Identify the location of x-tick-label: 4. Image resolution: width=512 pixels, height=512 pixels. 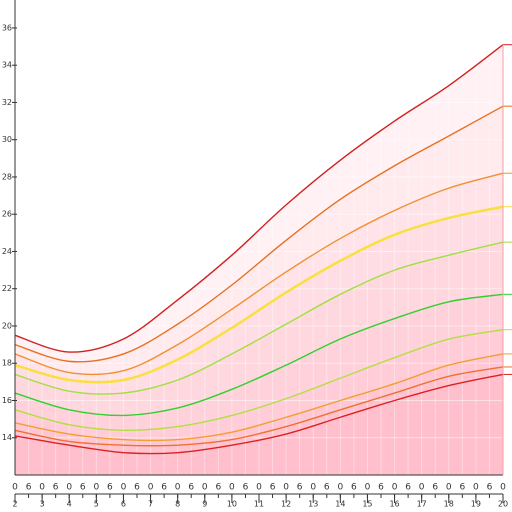
(69, 504).